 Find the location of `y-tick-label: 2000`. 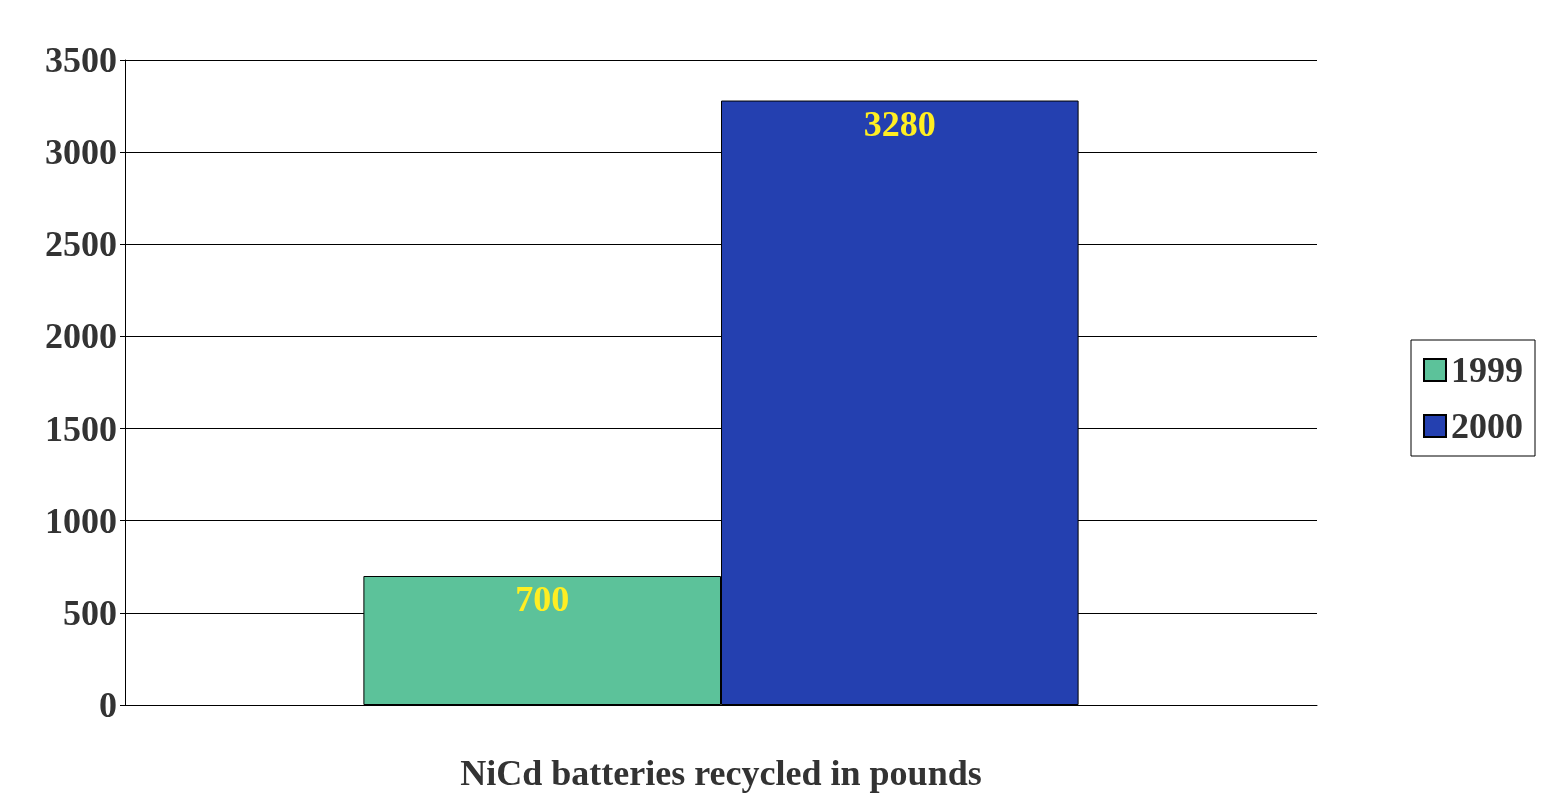

y-tick-label: 2000 is located at coordinates (81, 336).